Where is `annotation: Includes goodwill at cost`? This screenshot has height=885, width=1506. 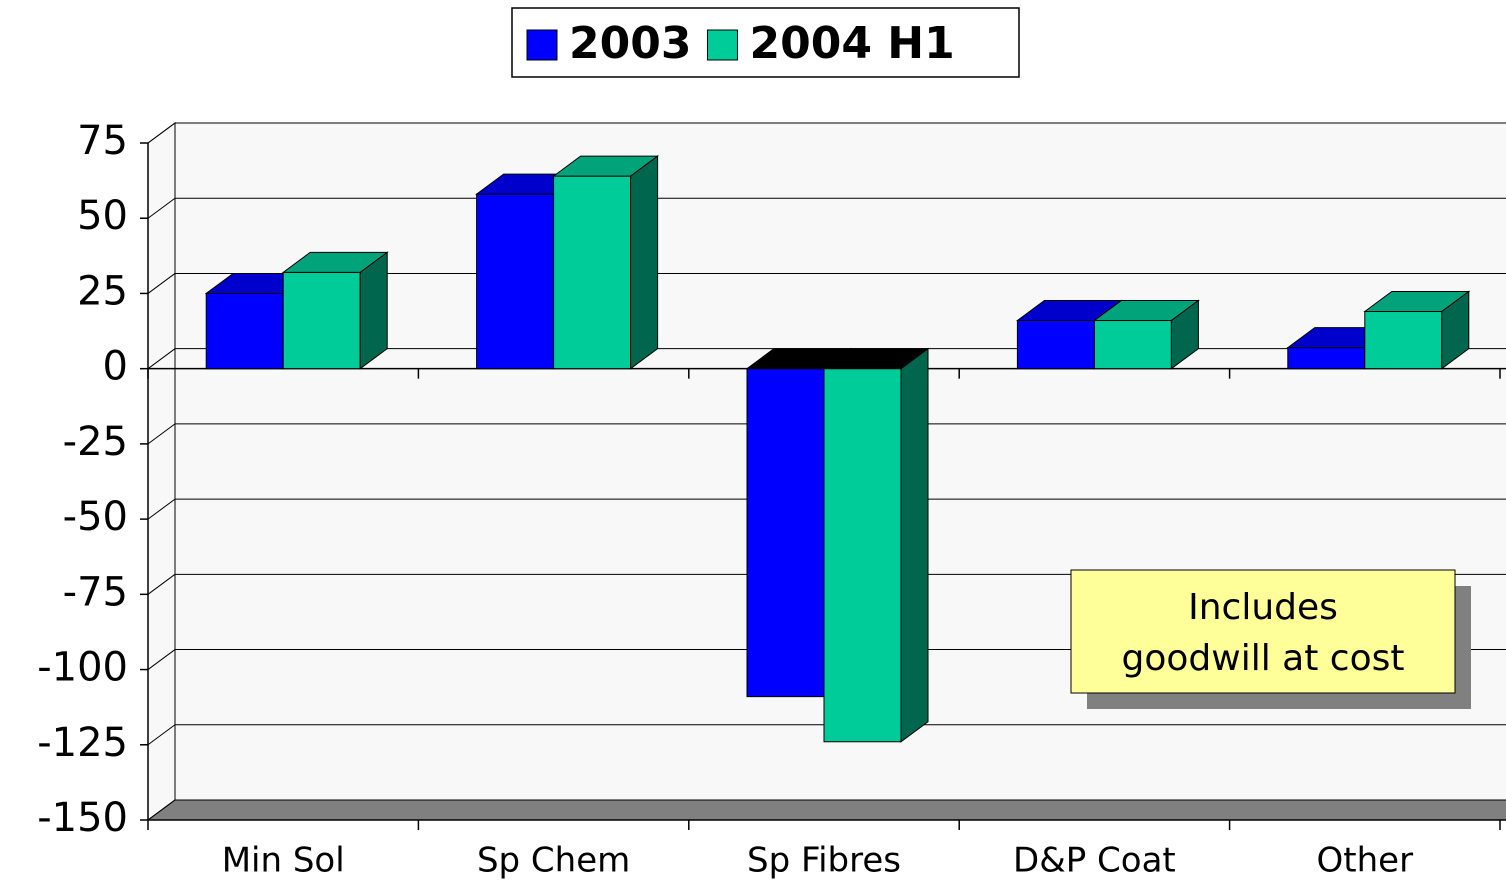
annotation: Includes goodwill at cost is located at coordinates (1270, 639).